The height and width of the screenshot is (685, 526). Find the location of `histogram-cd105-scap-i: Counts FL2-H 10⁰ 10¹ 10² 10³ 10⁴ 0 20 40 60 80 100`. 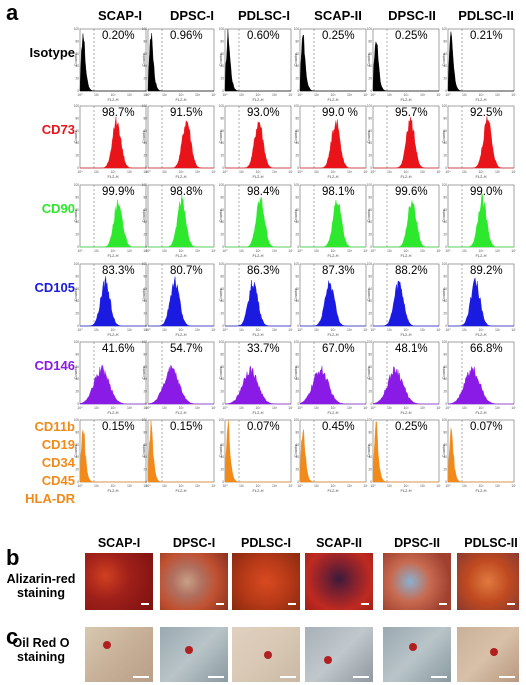

histogram-cd105-scap-i: Counts FL2-H 10⁰ 10¹ 10² 10³ 10⁴ 0 20 40 60 80 100 is located at coordinates (111, 300).